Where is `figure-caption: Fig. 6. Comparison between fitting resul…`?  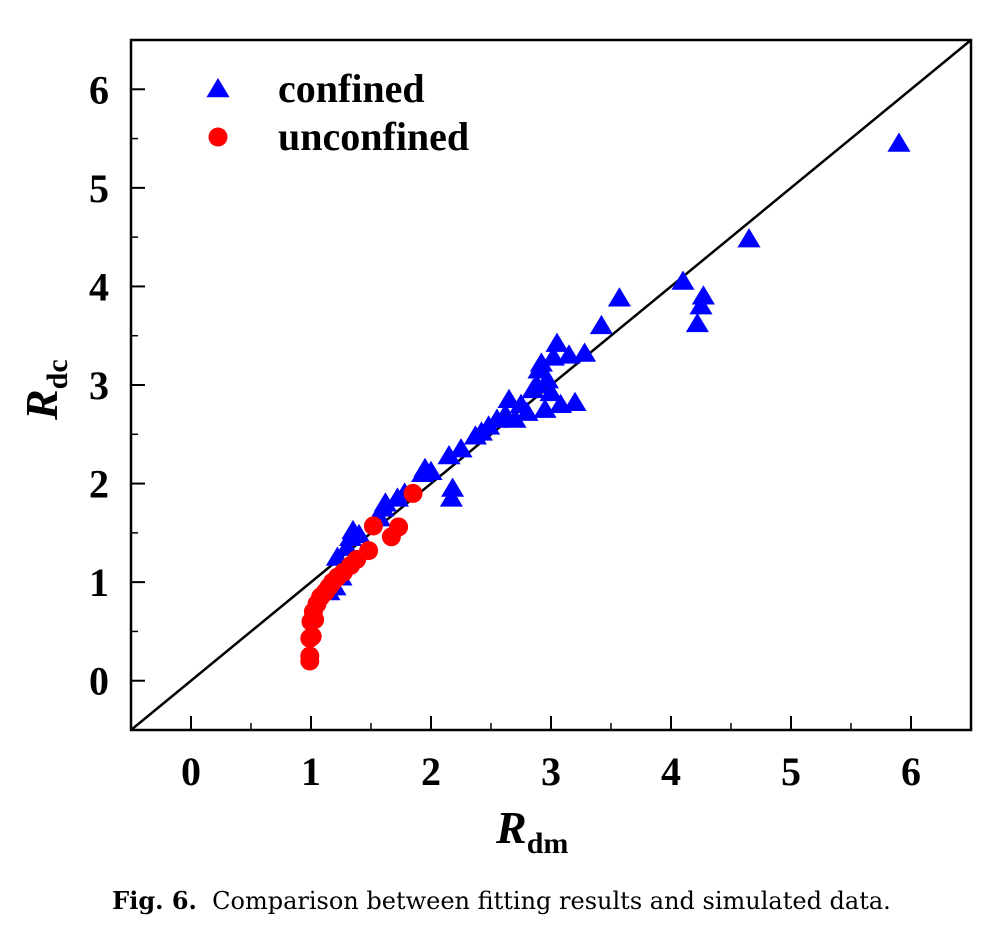 figure-caption: Fig. 6. Comparison between fitting resul… is located at coordinates (501, 900).